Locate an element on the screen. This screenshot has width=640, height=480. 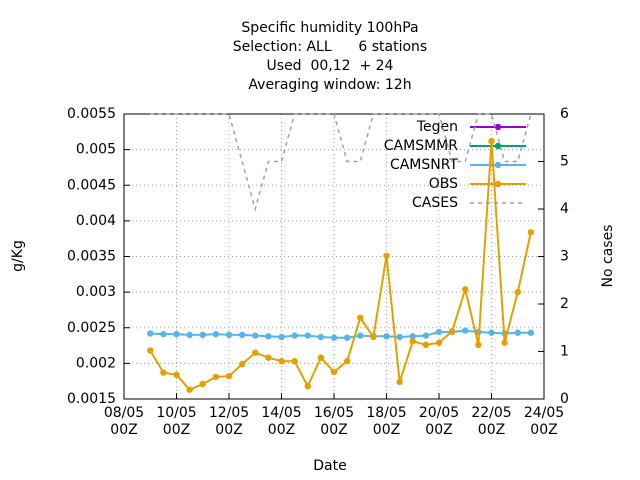
y-tick-label: 0.002 is located at coordinates (96, 363).